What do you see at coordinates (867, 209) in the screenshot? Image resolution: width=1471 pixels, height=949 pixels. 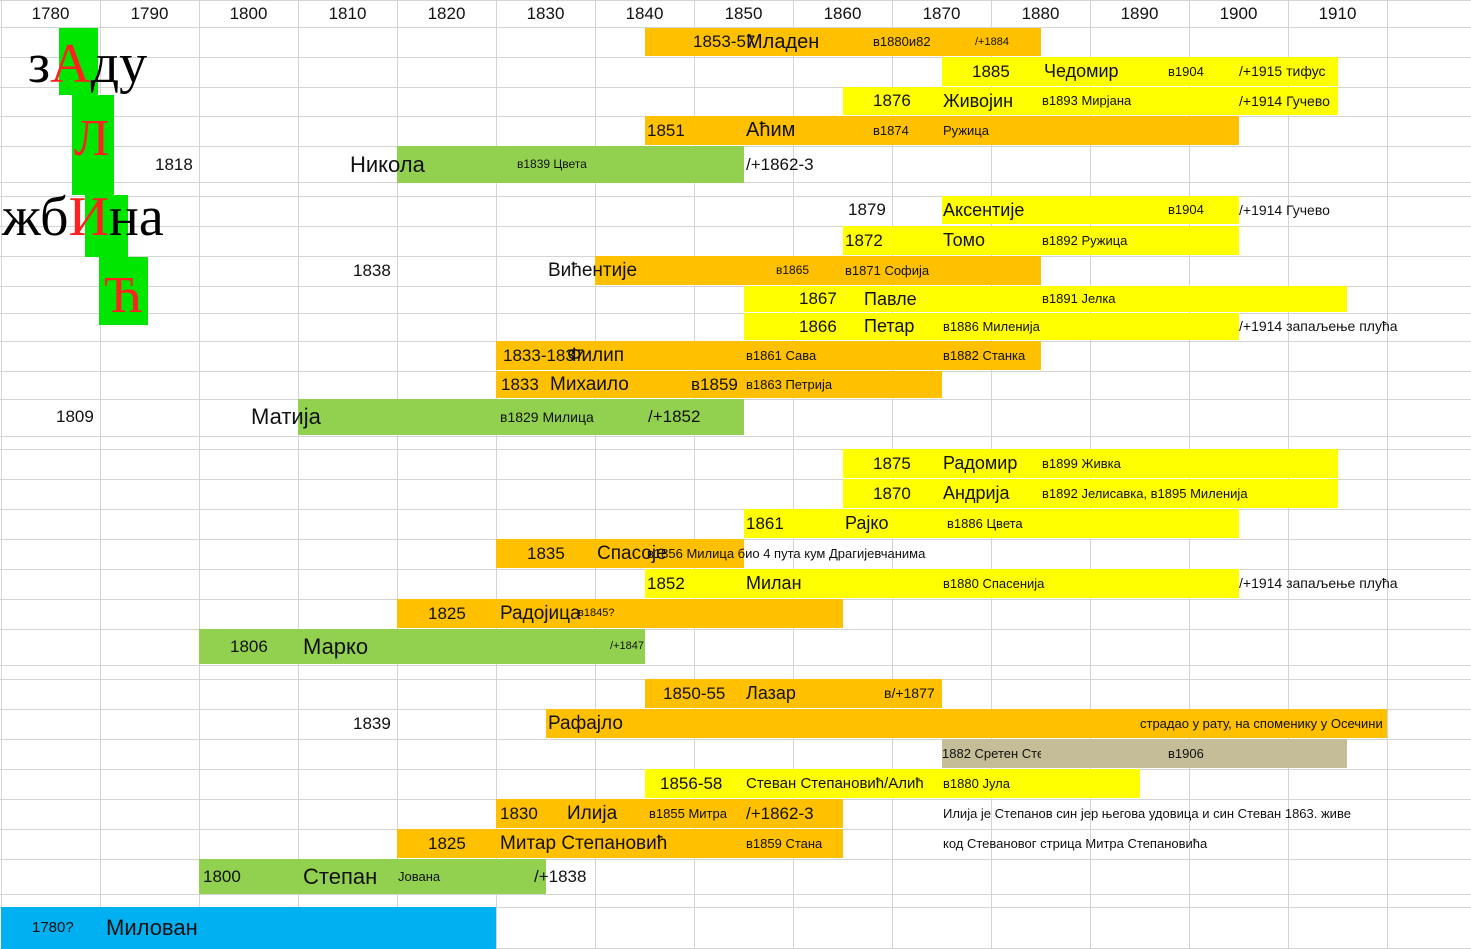 I see `person-bar-label: 1879` at bounding box center [867, 209].